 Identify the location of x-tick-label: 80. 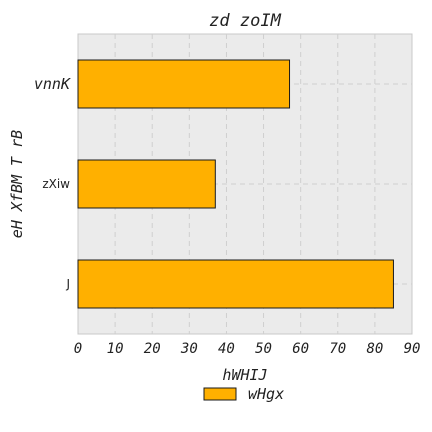
(374, 349).